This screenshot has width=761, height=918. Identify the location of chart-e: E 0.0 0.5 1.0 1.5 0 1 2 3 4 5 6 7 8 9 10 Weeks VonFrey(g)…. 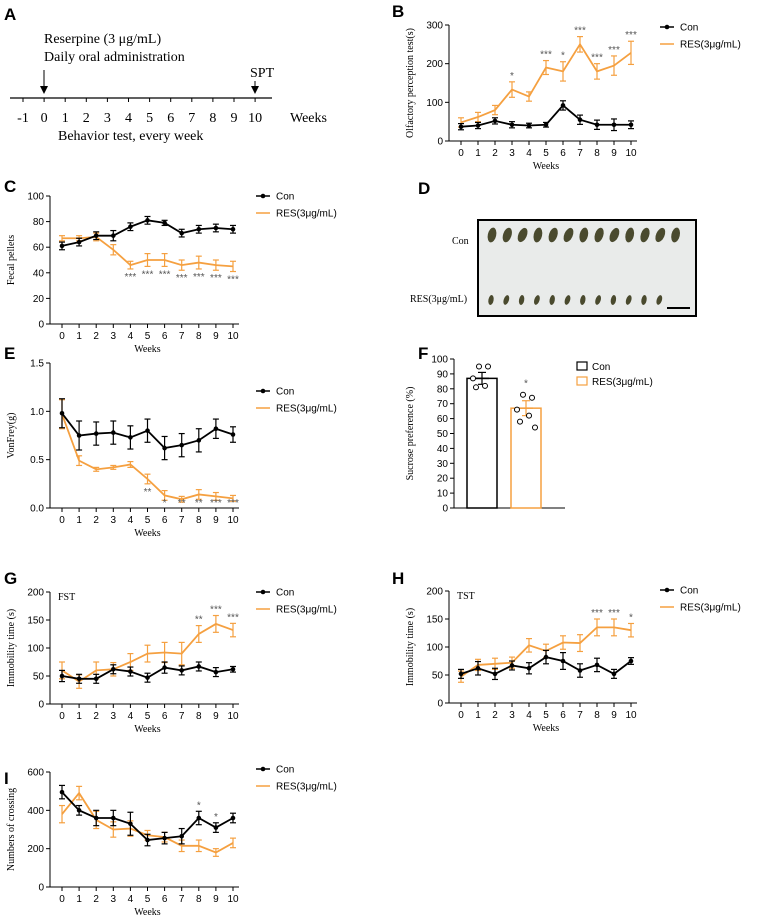
(170, 441).